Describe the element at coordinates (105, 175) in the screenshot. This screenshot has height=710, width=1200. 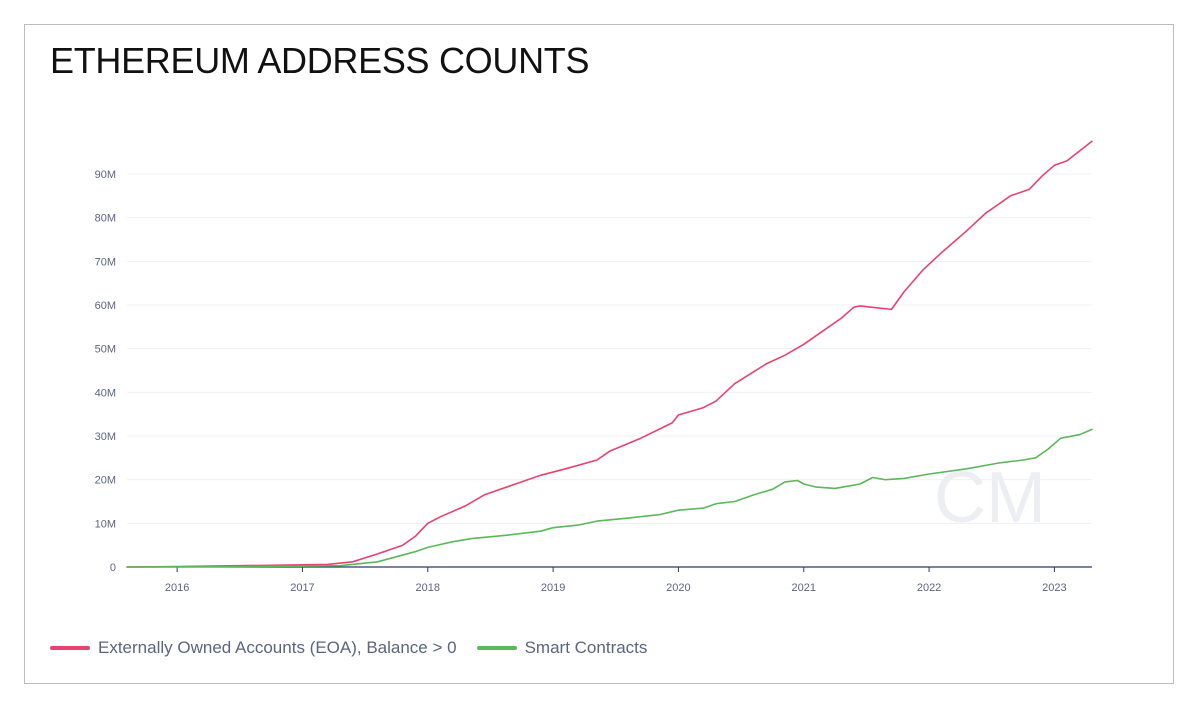
I see `y-tick-label: 90M` at that location.